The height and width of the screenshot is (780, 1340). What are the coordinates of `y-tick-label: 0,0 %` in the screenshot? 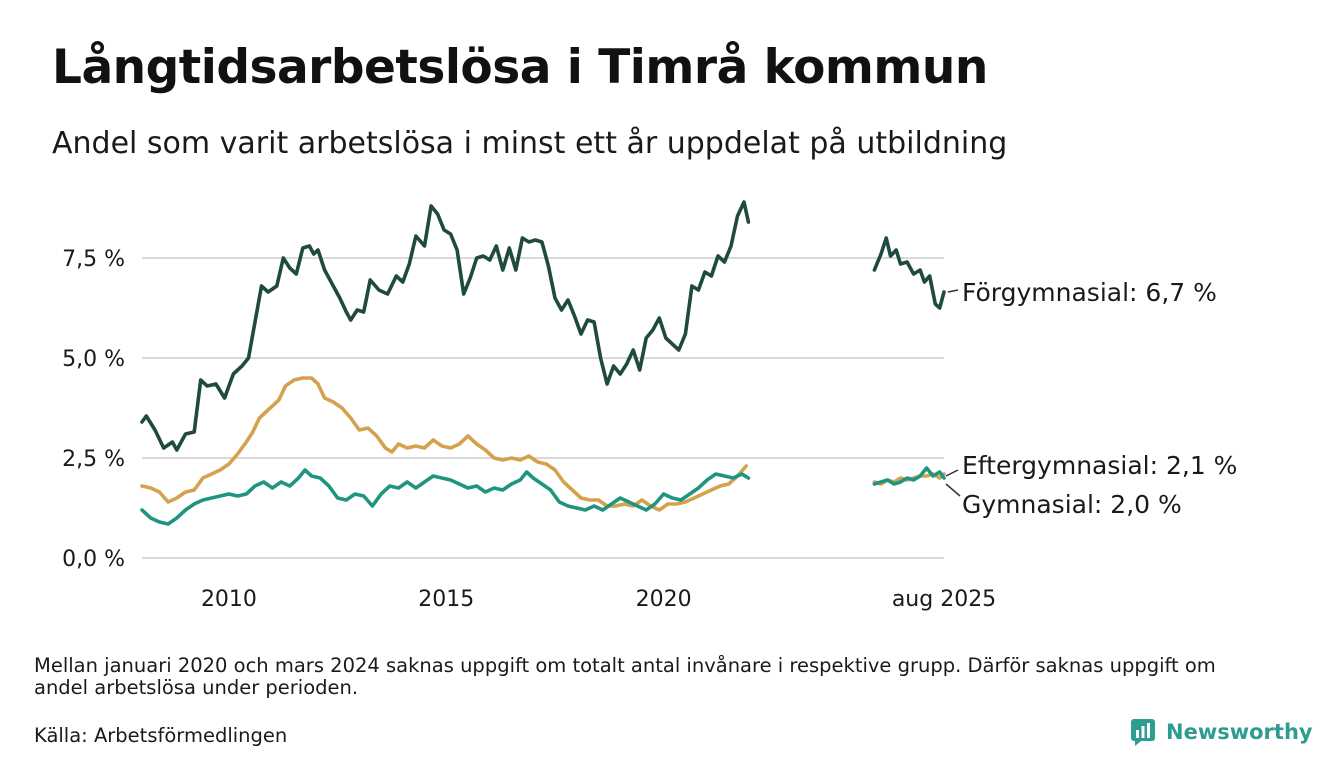 It's located at (93, 559).